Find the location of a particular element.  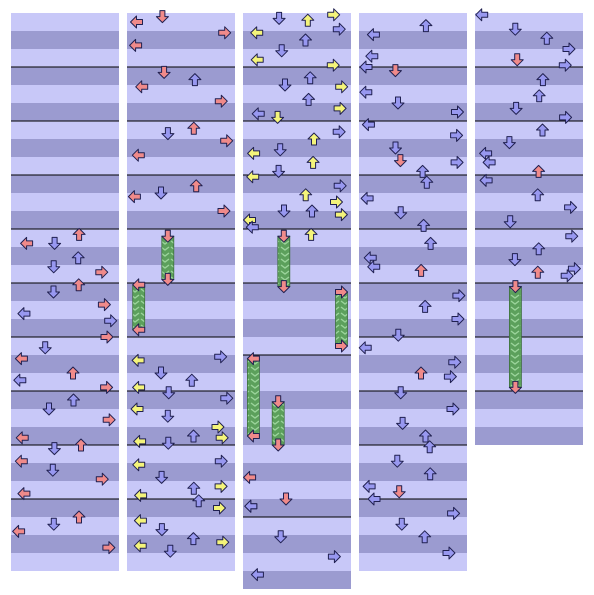

hold-end-right-icon is located at coordinates (341, 346).